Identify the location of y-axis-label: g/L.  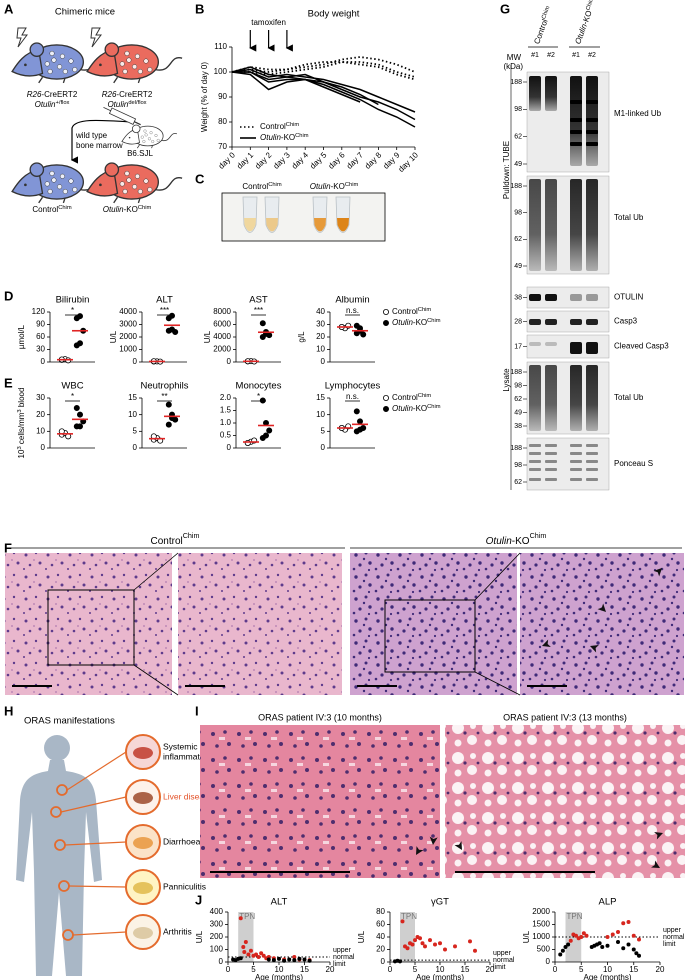
(301, 337).